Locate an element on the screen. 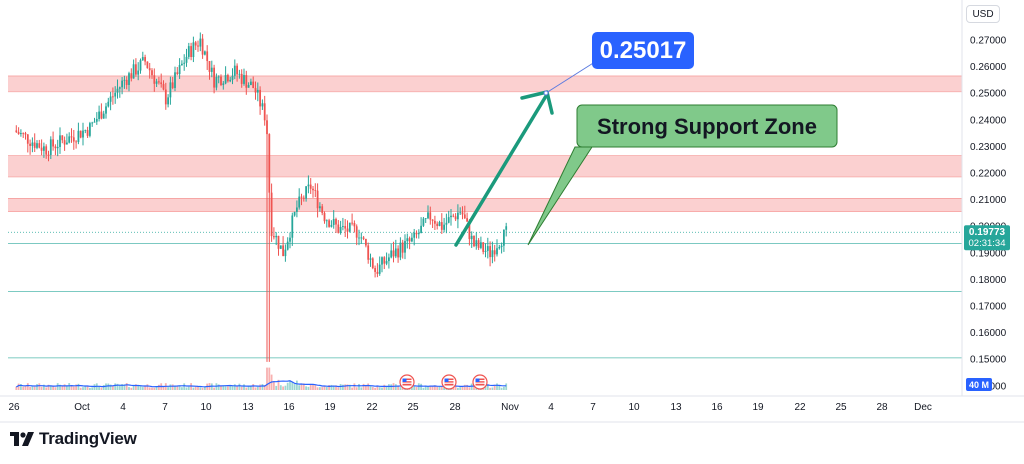  time-tick-label: 25 is located at coordinates (841, 407).